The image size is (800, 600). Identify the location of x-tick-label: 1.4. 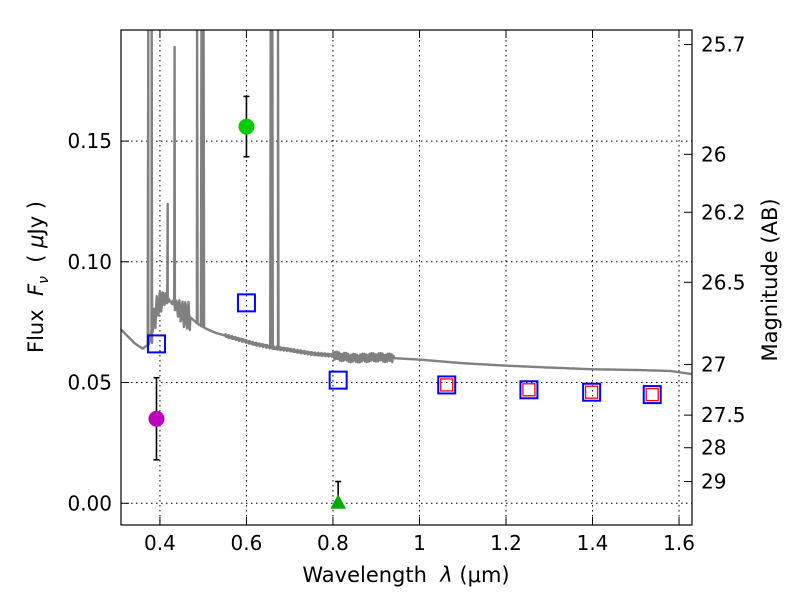
(593, 543).